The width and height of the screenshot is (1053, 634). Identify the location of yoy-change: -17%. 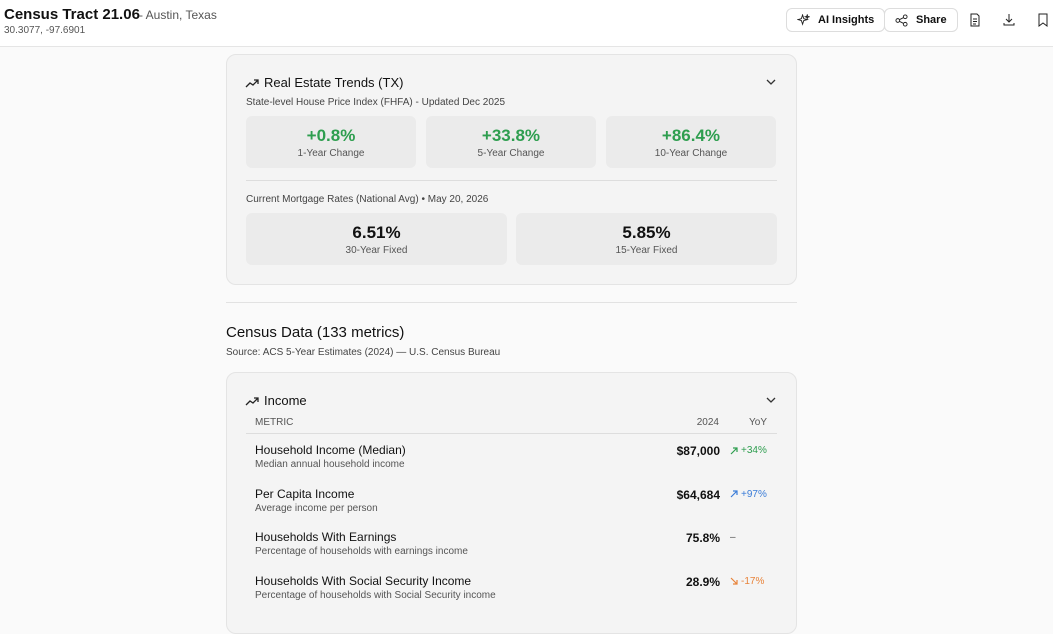
(747, 581).